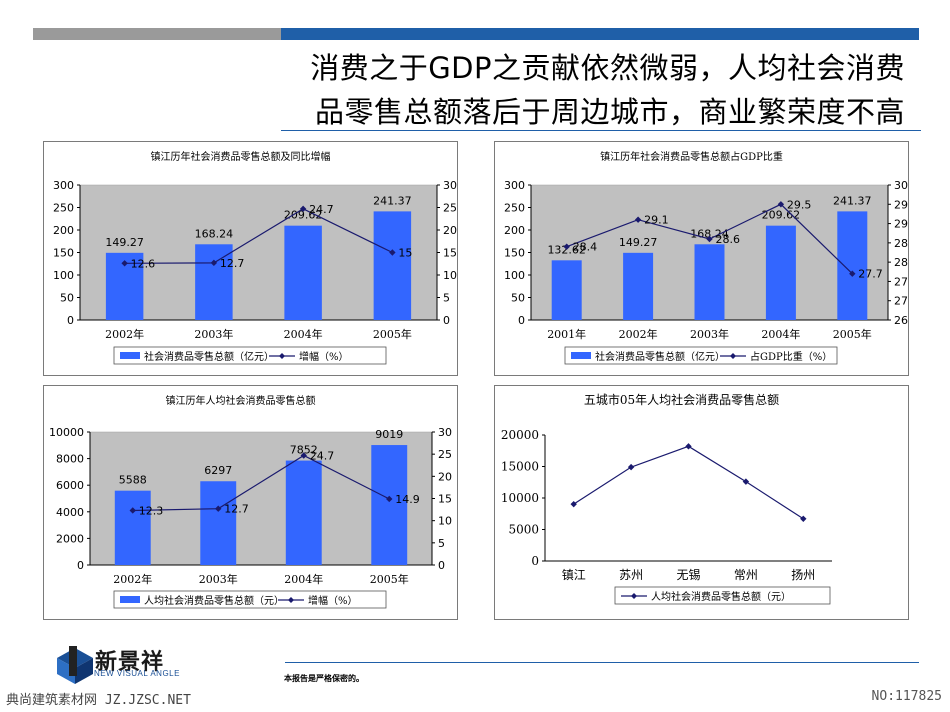 The height and width of the screenshot is (712, 950). Describe the element at coordinates (70, 485) in the screenshot. I see `y-tick-label: 6000` at that location.